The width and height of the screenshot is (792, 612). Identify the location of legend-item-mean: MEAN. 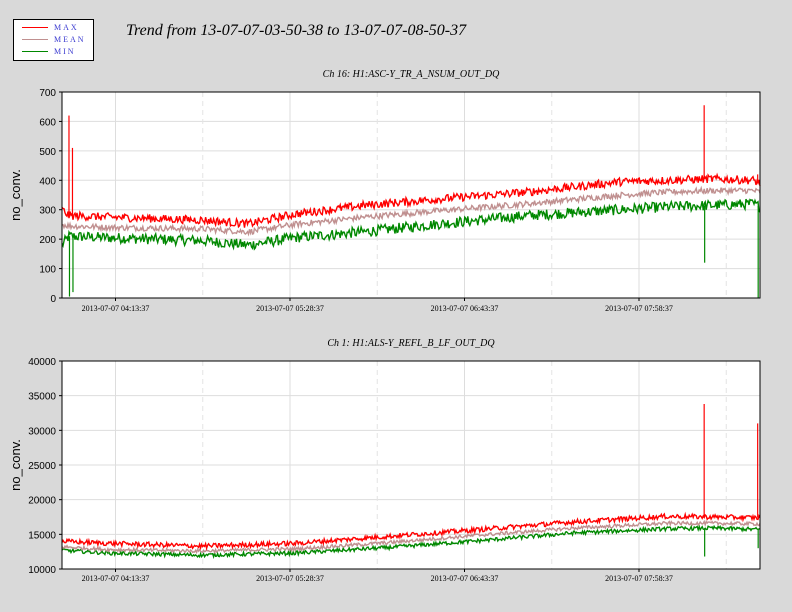
(53, 40).